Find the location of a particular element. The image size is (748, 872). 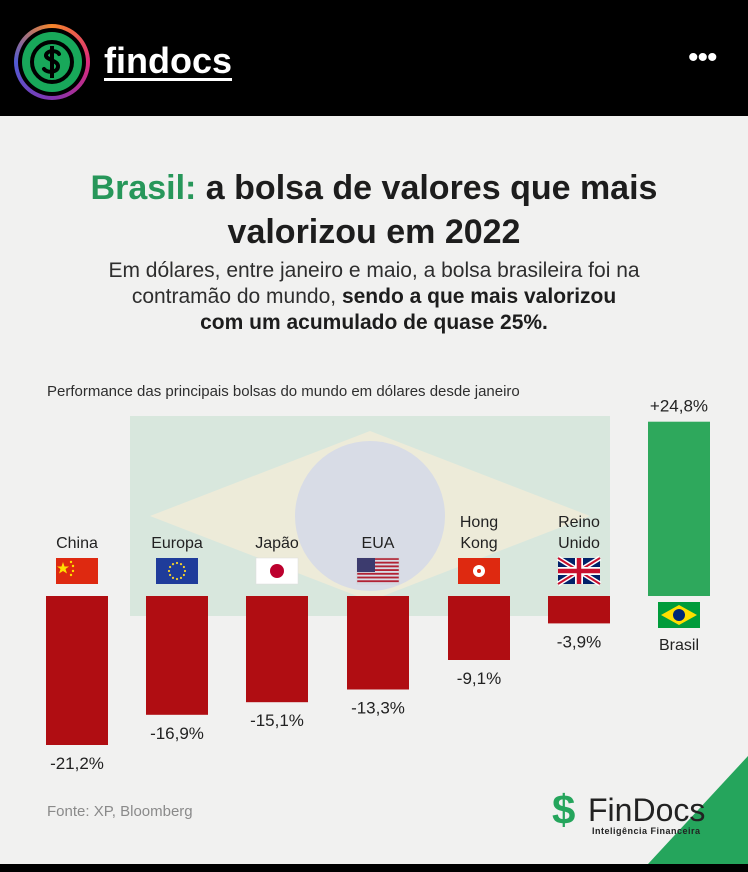

category-label-6-line1: Reino is located at coordinates (579, 522).